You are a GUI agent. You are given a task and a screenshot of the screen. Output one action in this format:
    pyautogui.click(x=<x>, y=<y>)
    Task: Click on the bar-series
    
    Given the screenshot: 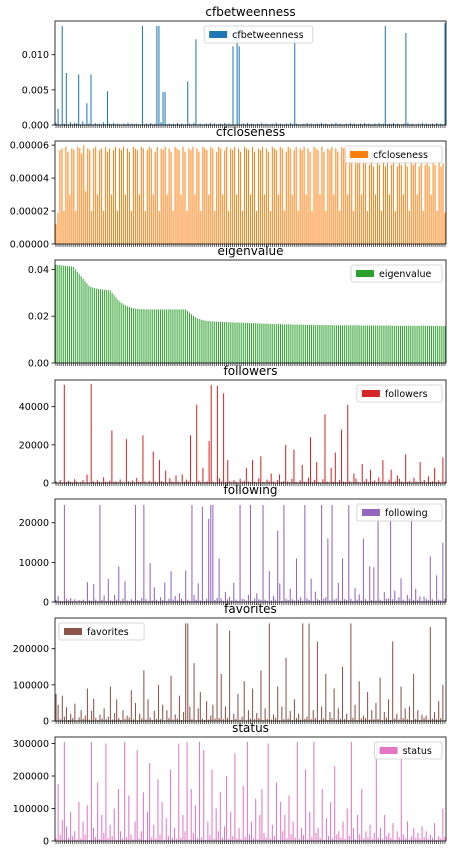 What is the action you would take?
    pyautogui.click(x=250, y=672)
    